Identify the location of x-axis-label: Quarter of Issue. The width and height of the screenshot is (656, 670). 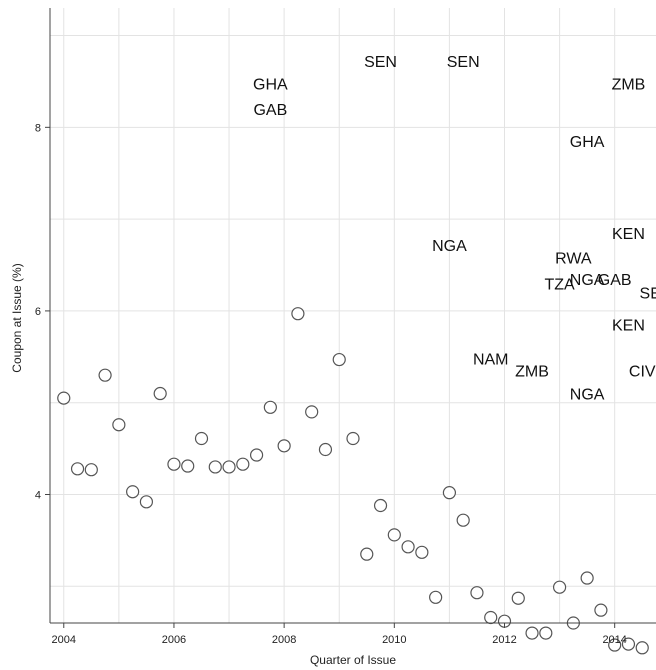
(353, 660).